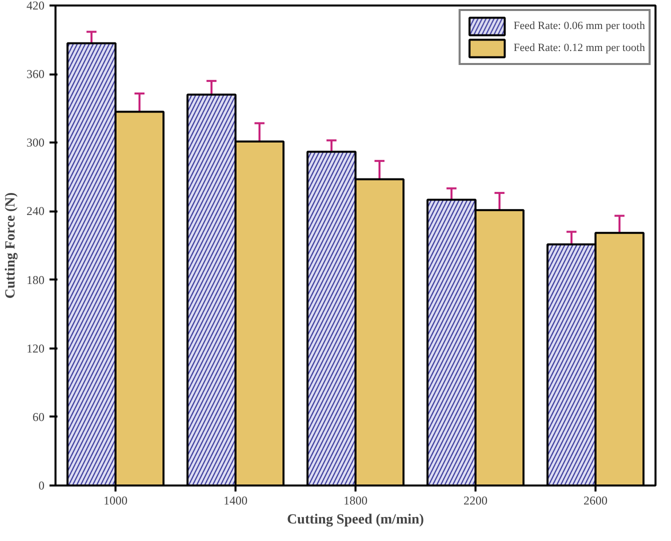 This screenshot has height=541, width=671. Describe the element at coordinates (116, 501) in the screenshot. I see `x-tick-label: 1000` at that location.